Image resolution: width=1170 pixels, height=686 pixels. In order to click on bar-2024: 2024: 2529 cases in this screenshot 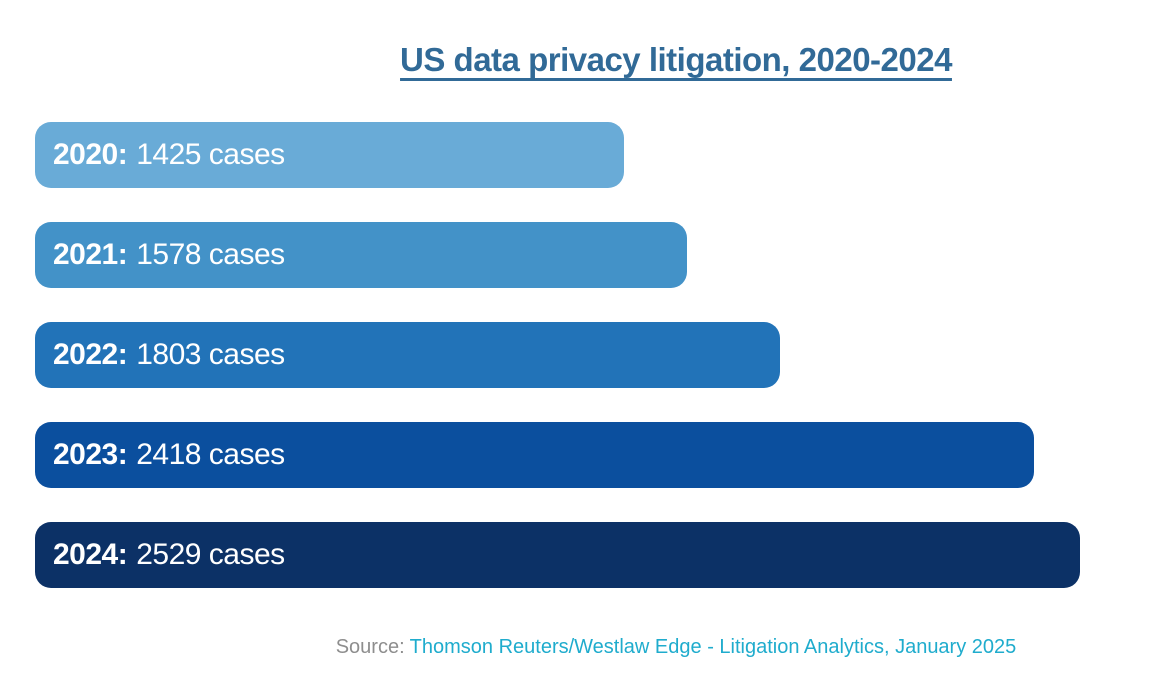, I will do `click(557, 555)`.